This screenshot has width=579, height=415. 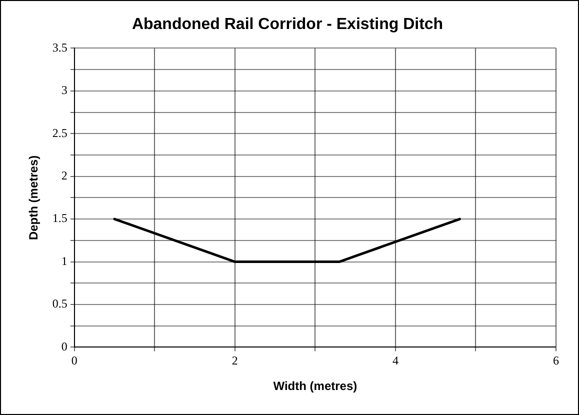 I want to click on x-tick-label: 4, so click(x=395, y=361).